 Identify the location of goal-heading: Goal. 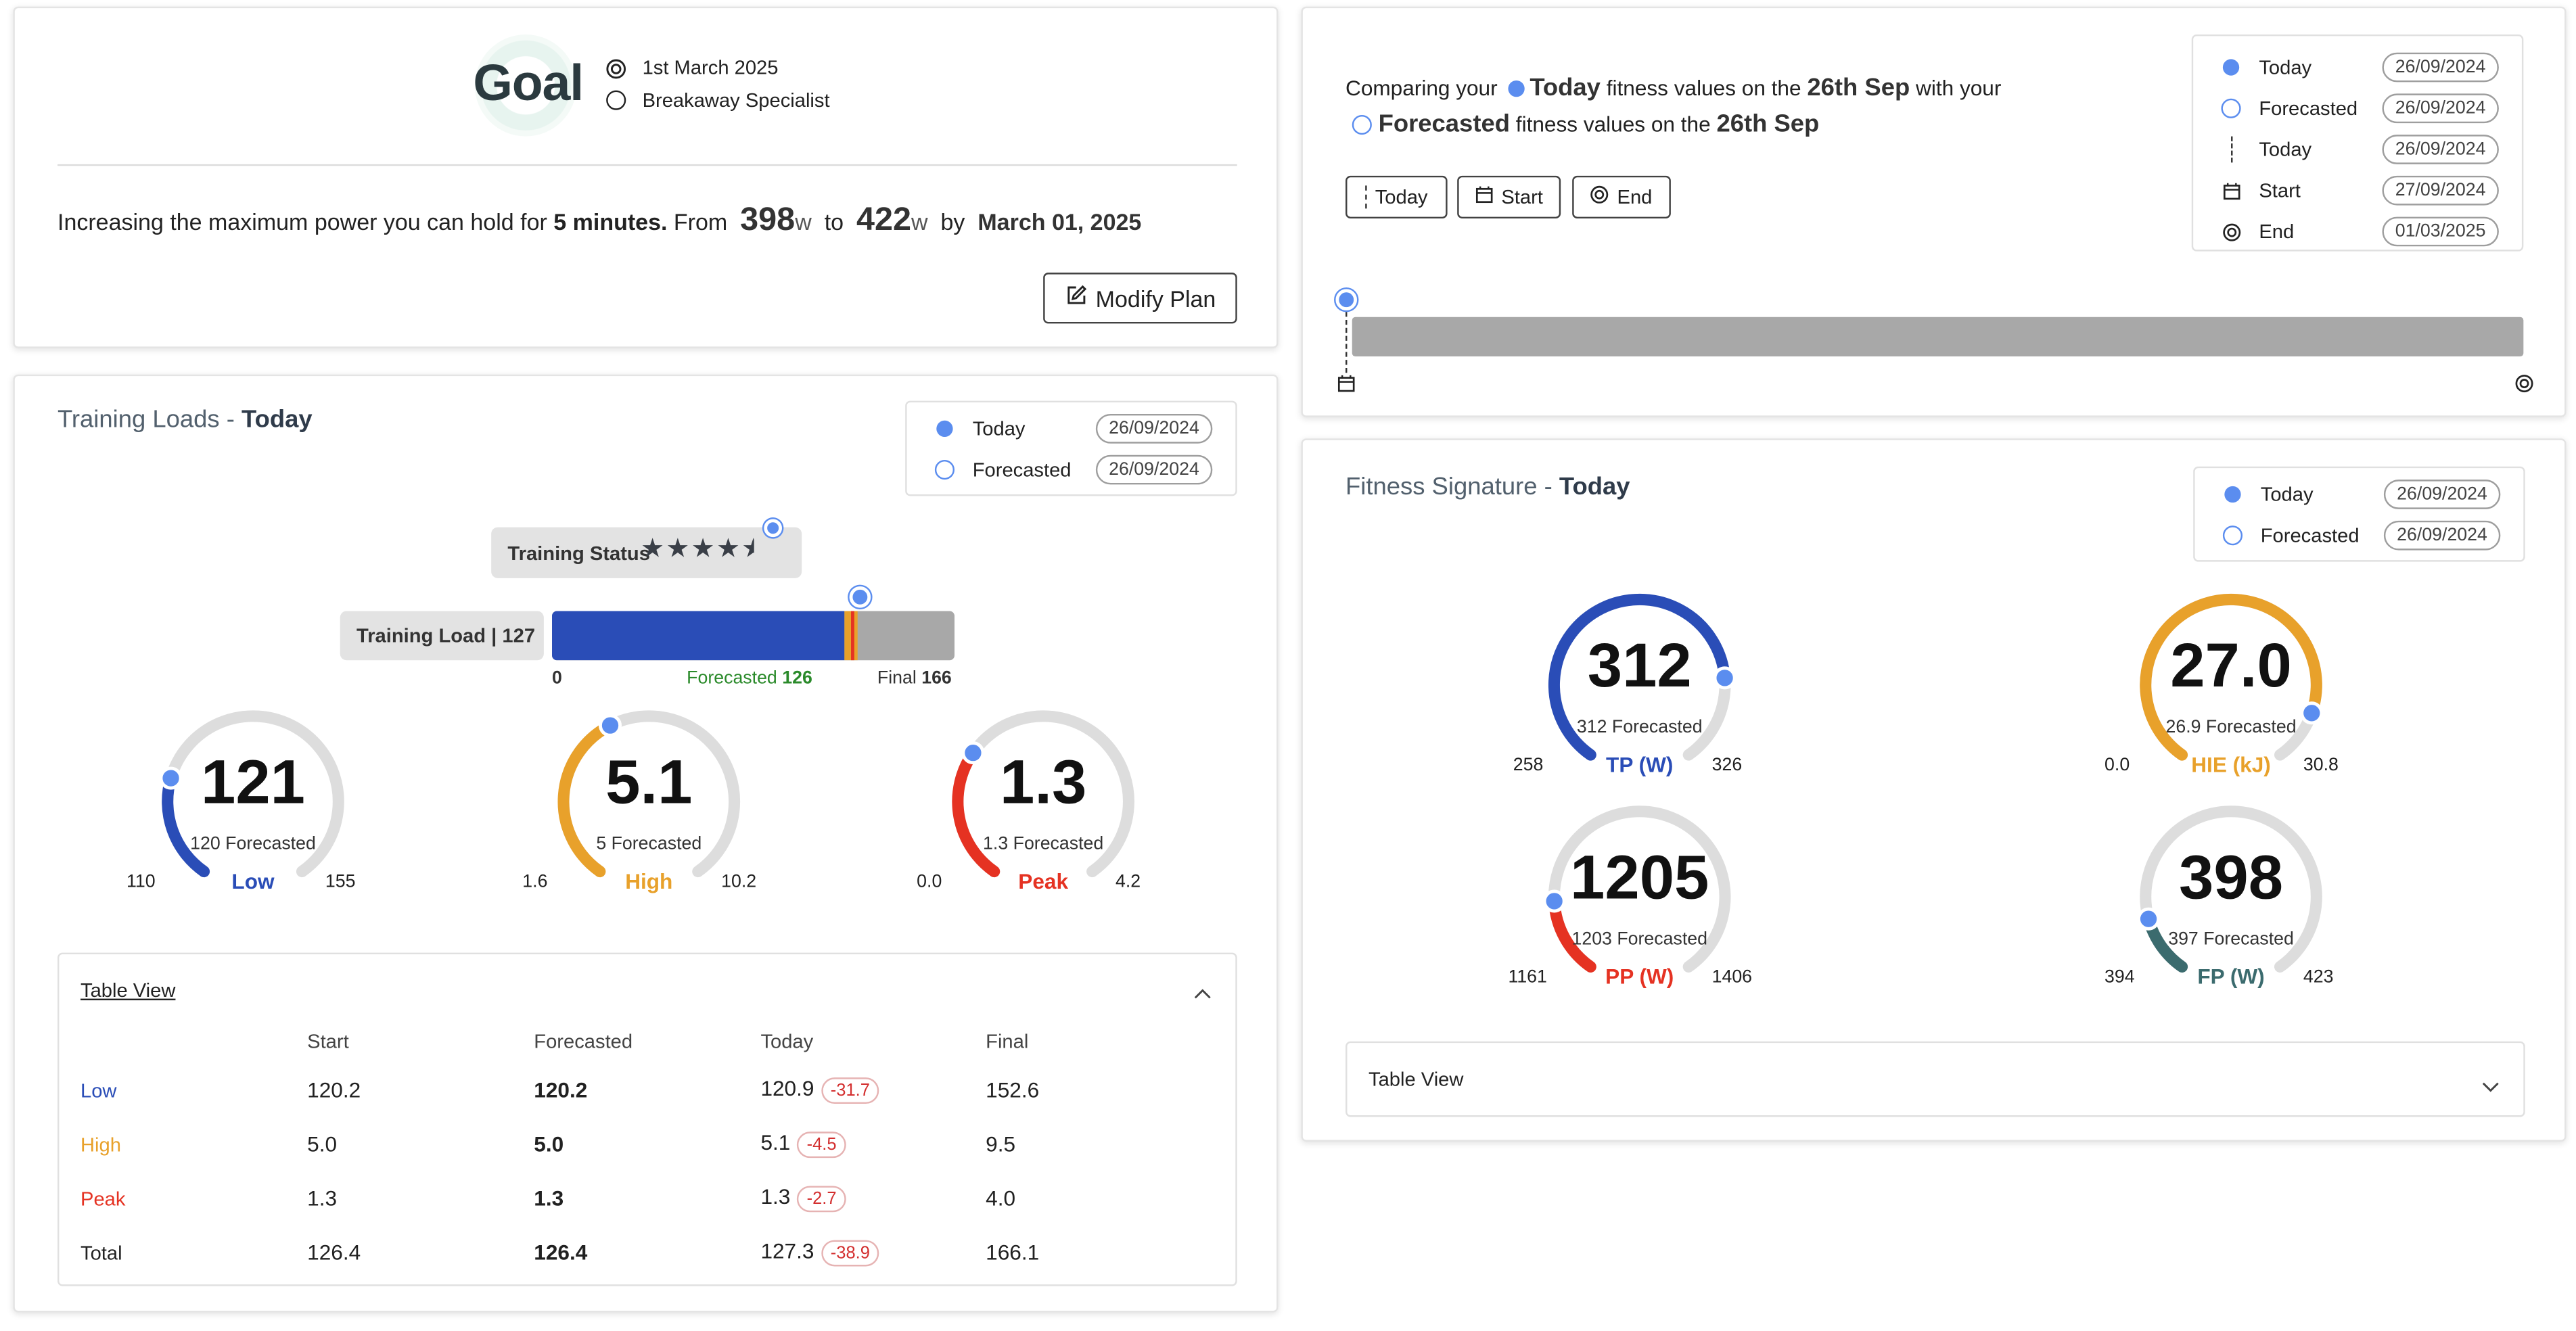
(528, 83).